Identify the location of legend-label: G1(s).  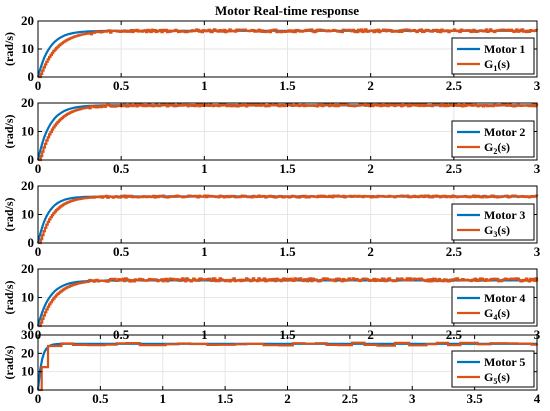
(497, 65).